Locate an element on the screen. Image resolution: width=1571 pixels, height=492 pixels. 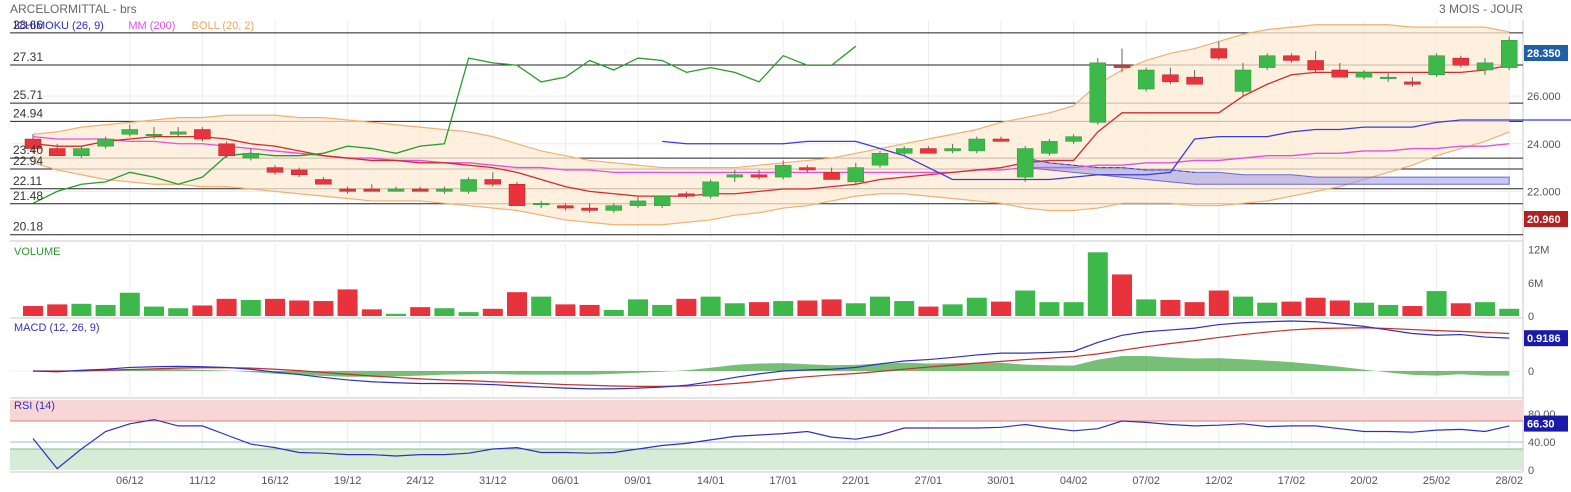
low-price-tag-bg is located at coordinates (1546, 219).